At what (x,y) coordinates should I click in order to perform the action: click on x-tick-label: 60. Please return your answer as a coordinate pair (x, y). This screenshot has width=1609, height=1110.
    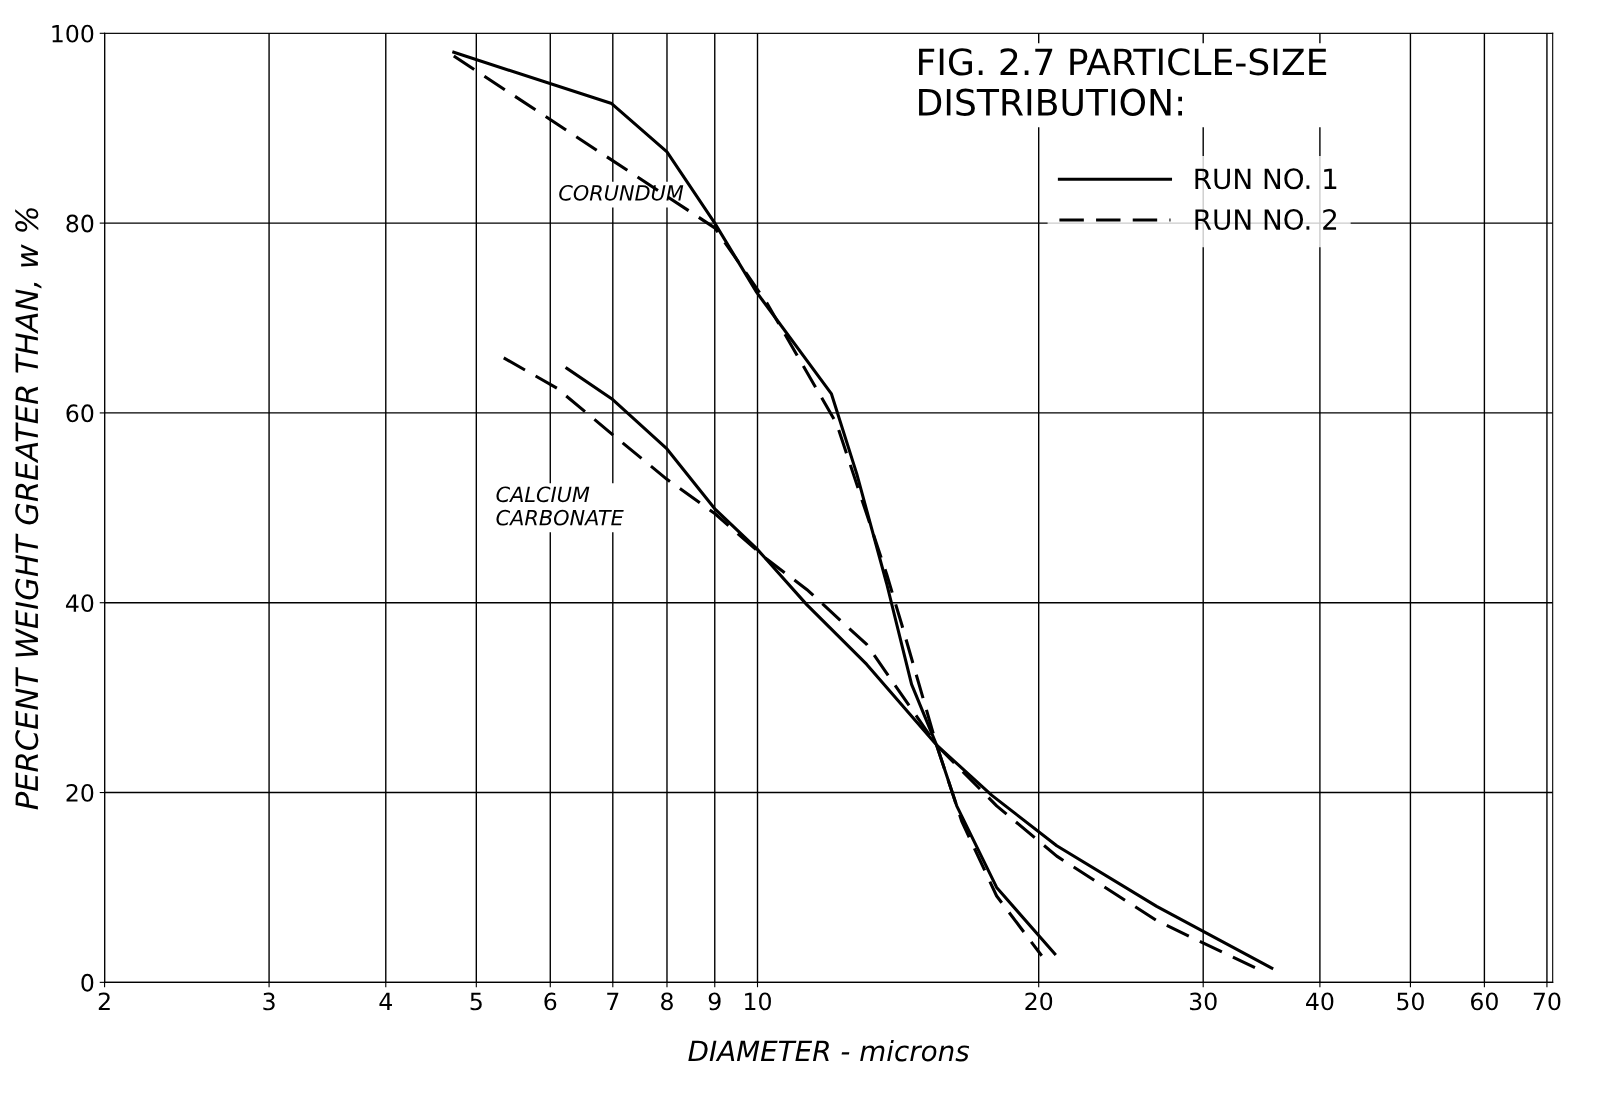
    Looking at the image, I should click on (1484, 1001).